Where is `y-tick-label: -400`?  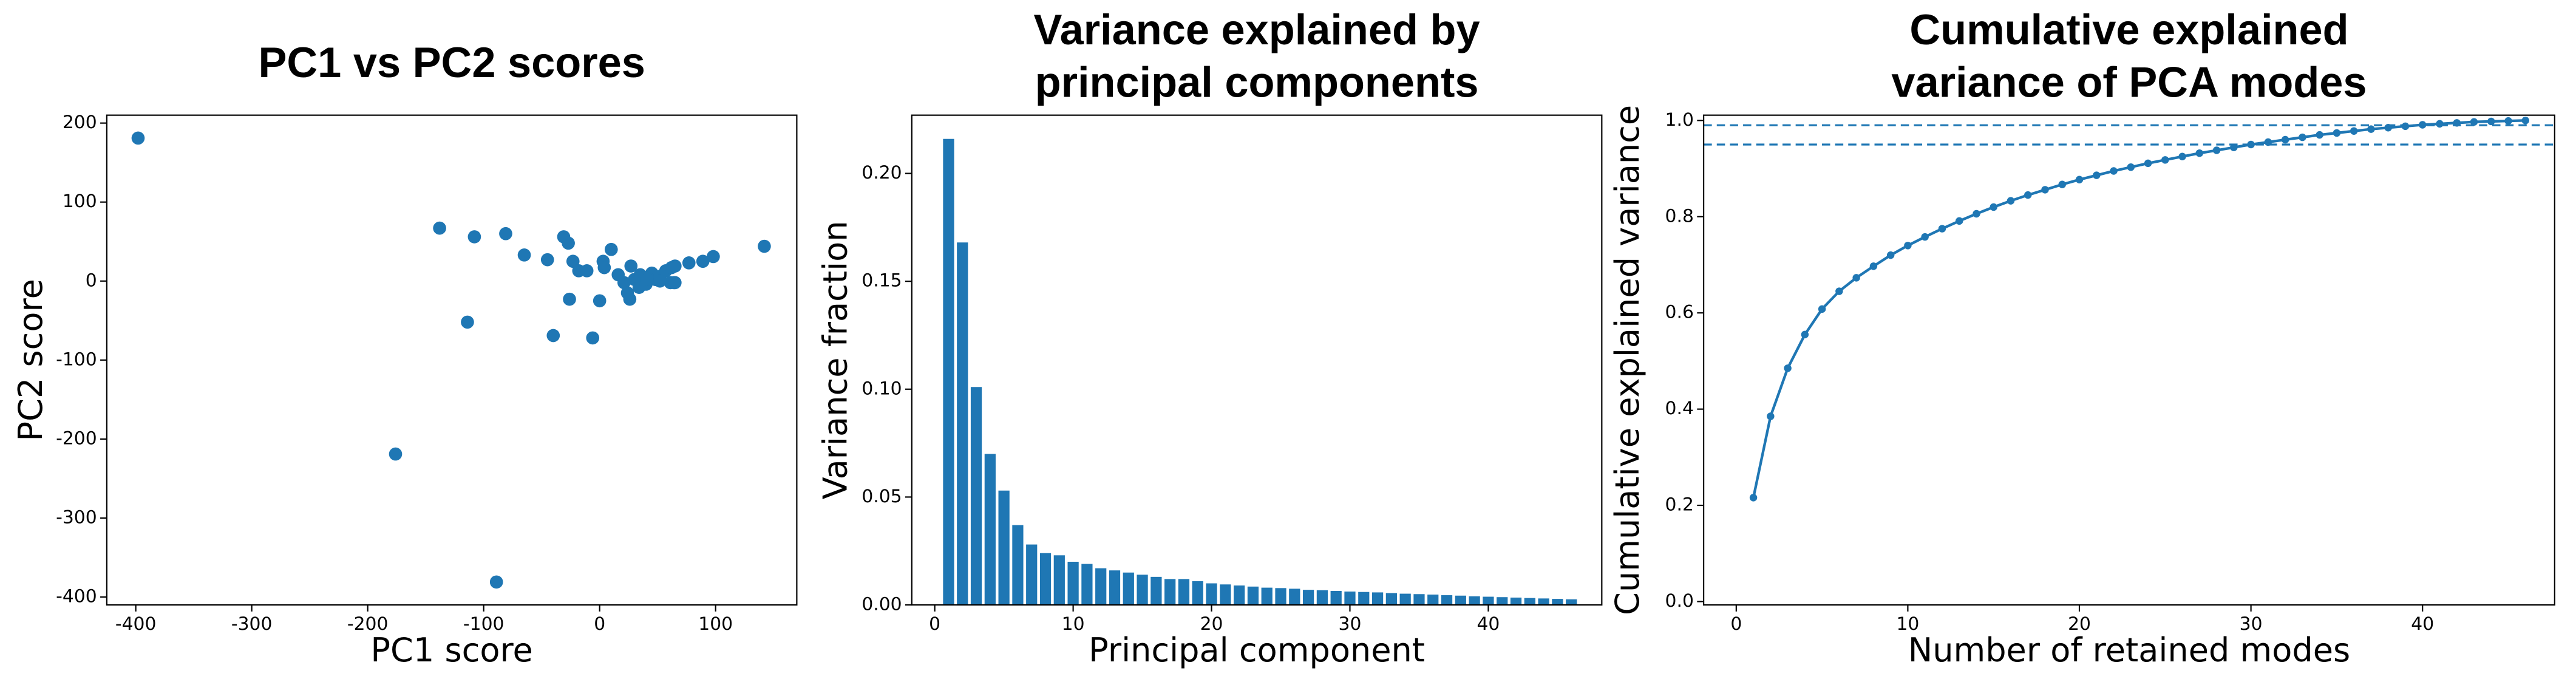 y-tick-label: -400 is located at coordinates (76, 596).